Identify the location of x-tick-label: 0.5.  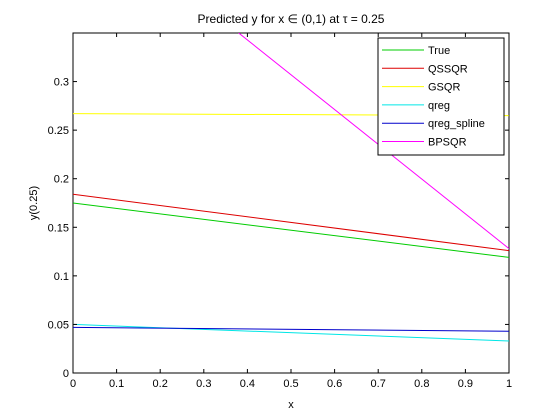
(290, 384).